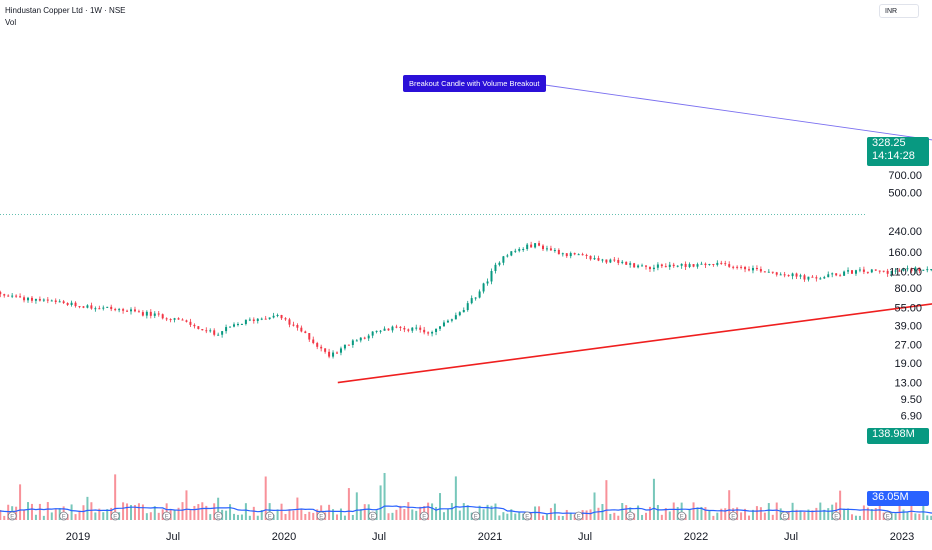 The image size is (932, 550). What do you see at coordinates (65, 10) in the screenshot?
I see `symbol-title: Hindustan Copper Ltd · 1W · NSE` at bounding box center [65, 10].